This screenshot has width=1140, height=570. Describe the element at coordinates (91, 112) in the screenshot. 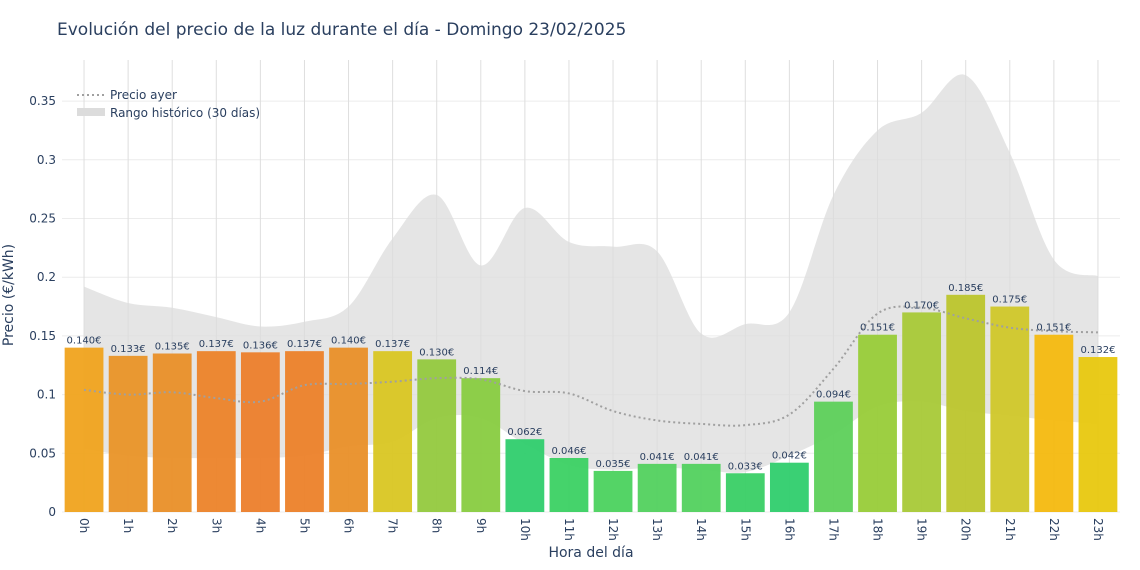

I see `legend-area-swatch` at that location.